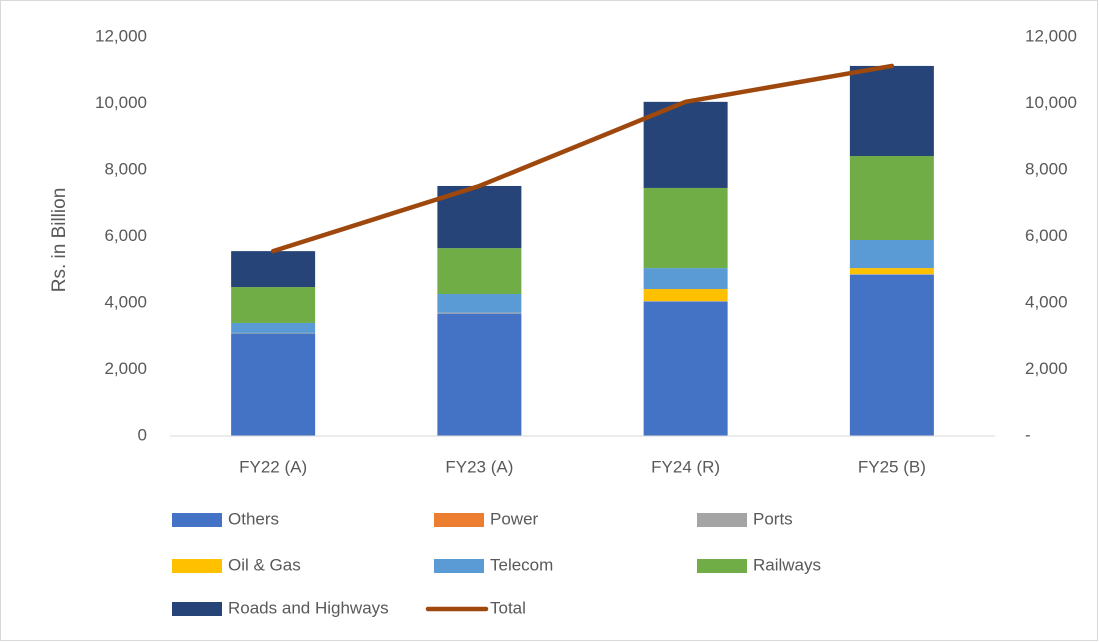 The image size is (1099, 642). What do you see at coordinates (685, 466) in the screenshot?
I see `x-tick-label: FY24 (R)` at bounding box center [685, 466].